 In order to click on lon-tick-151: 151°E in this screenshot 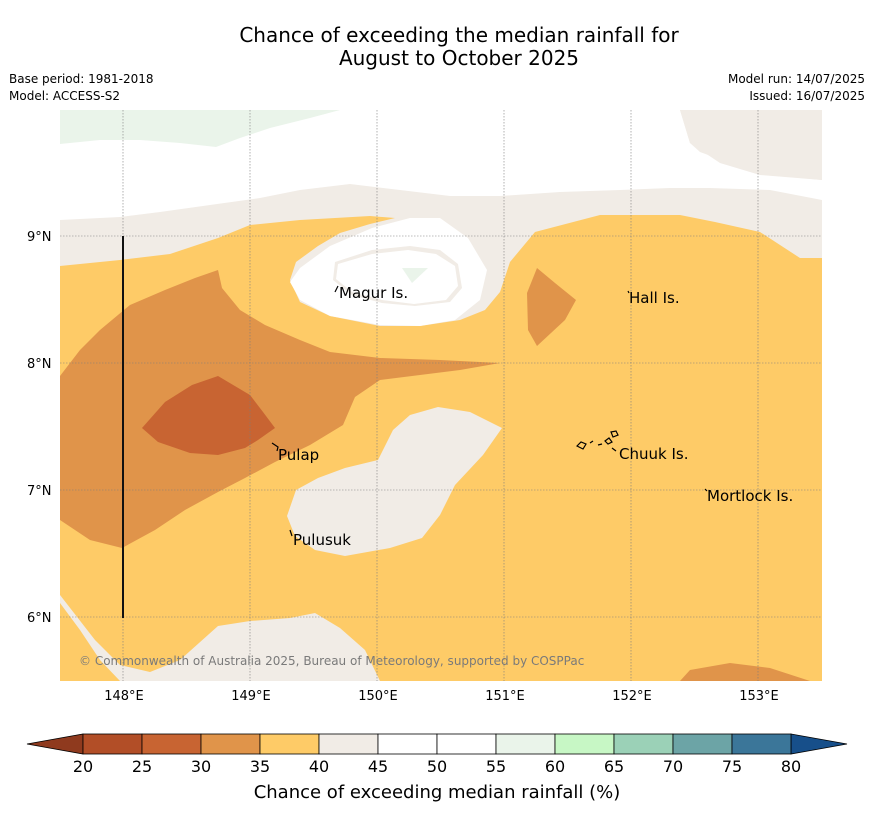, I will do `click(505, 696)`.